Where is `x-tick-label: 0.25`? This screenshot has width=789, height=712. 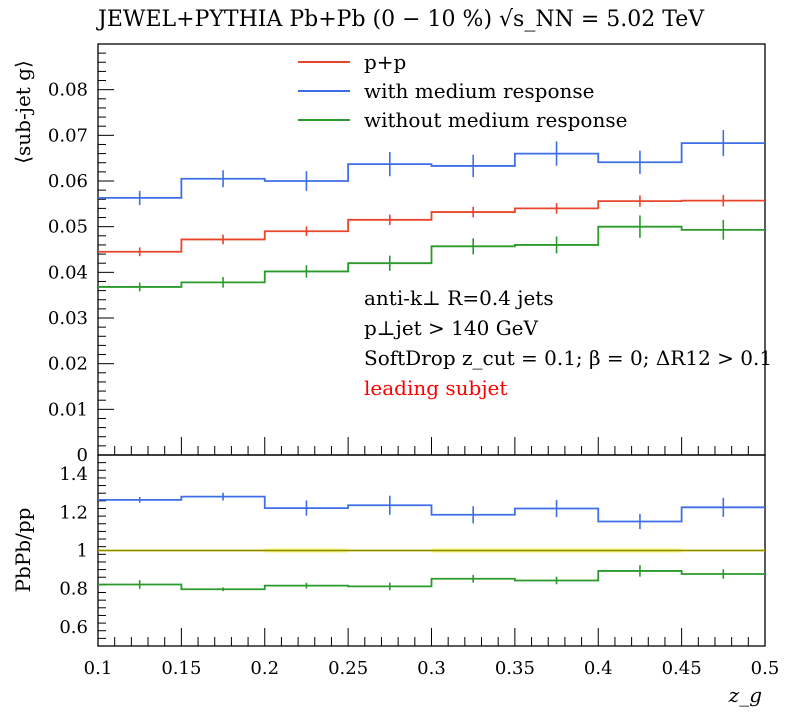
x-tick-label: 0.25 is located at coordinates (348, 668).